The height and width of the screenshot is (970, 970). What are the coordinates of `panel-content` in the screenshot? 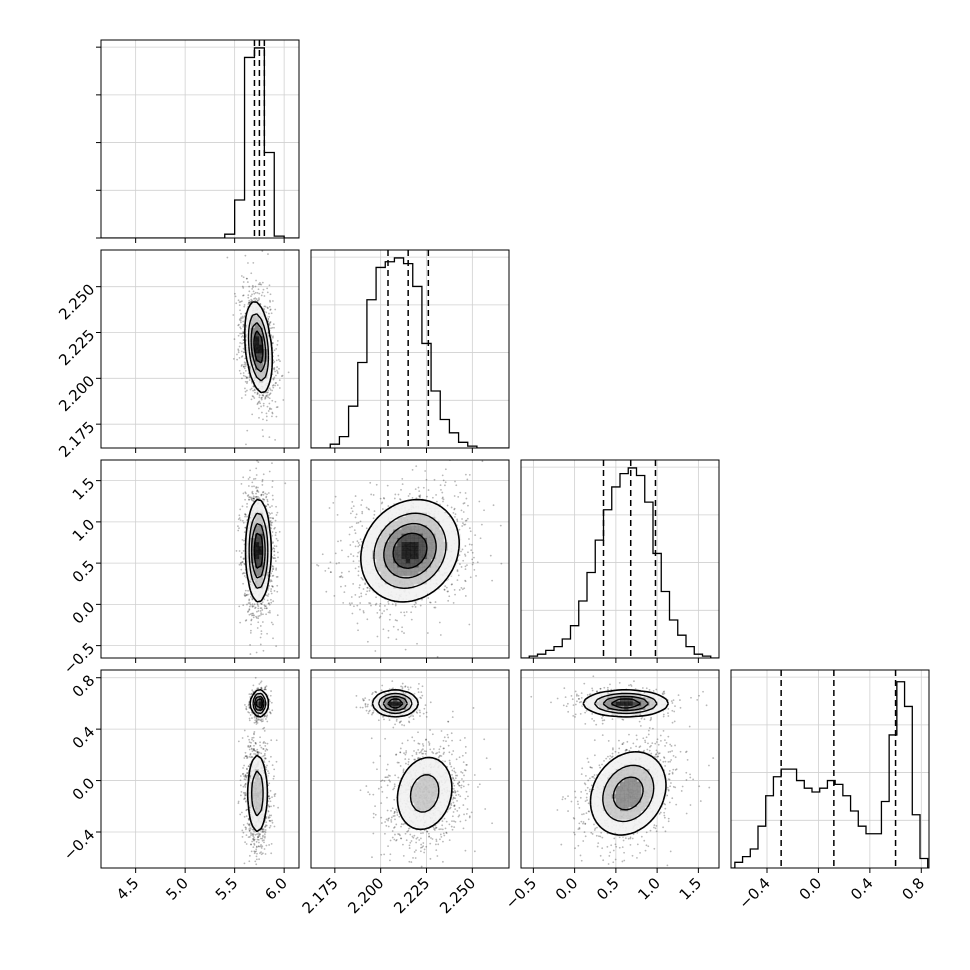 It's located at (200, 139).